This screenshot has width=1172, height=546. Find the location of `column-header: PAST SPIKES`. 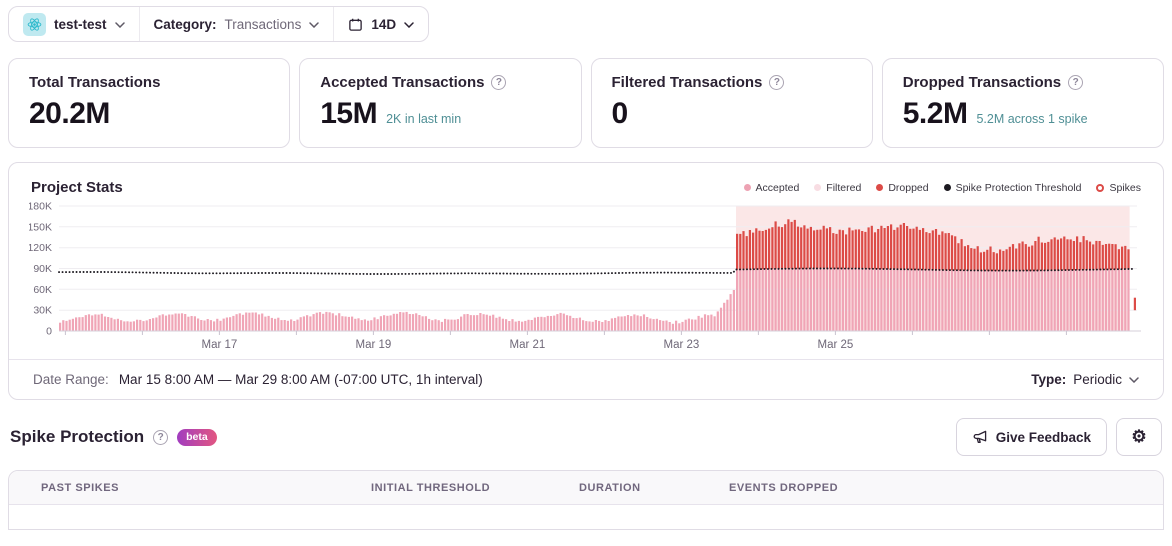

column-header: PAST SPIKES is located at coordinates (80, 487).